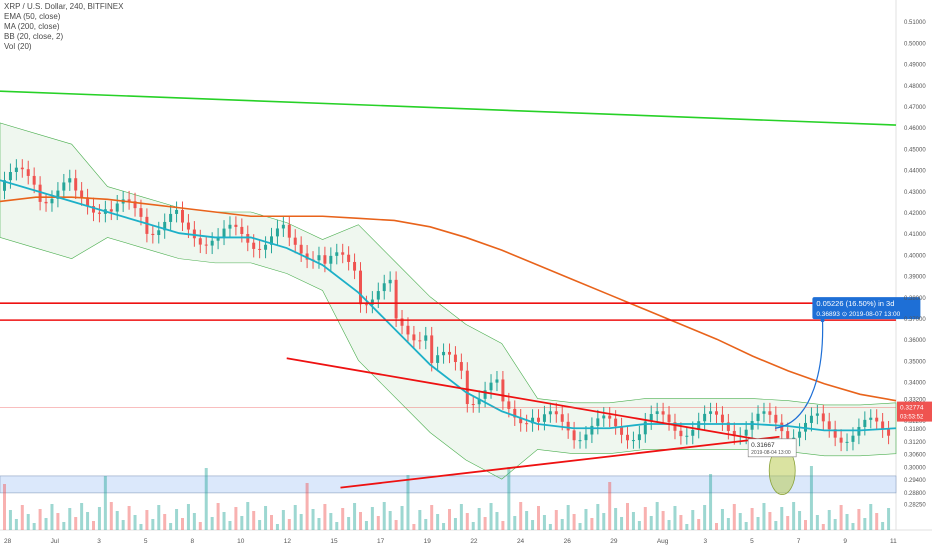 The height and width of the screenshot is (550, 932). Describe the element at coordinates (474, 541) in the screenshot. I see `time-tick: 22` at that location.